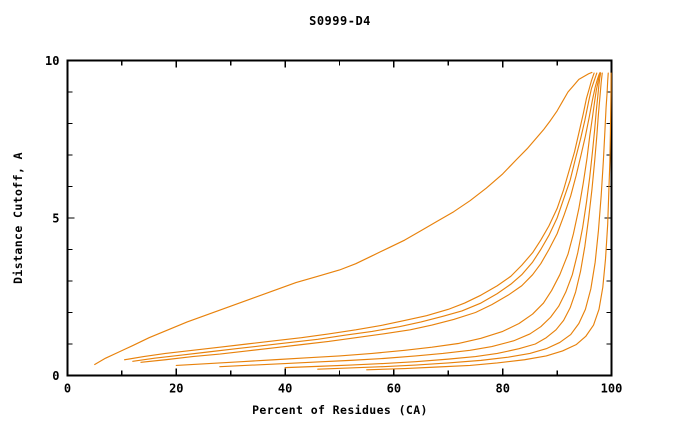  Describe the element at coordinates (55, 219) in the screenshot. I see `y-tick-label: 5` at that location.